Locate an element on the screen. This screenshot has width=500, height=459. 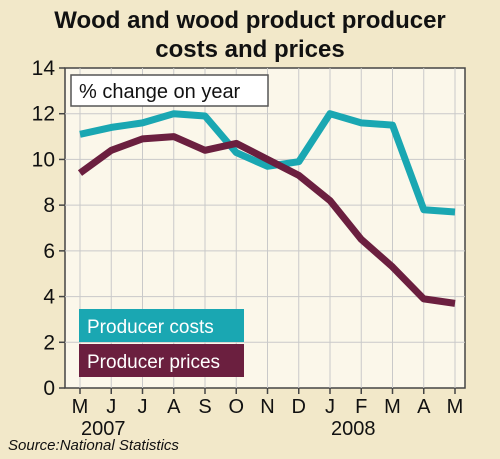
chart-title-line-1: Wood and wood product producer is located at coordinates (250, 20).